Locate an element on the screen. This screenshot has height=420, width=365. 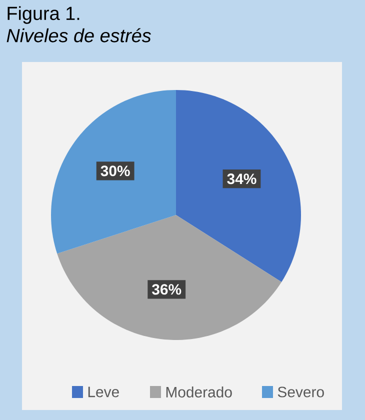
legend-label: Severo is located at coordinates (301, 392).